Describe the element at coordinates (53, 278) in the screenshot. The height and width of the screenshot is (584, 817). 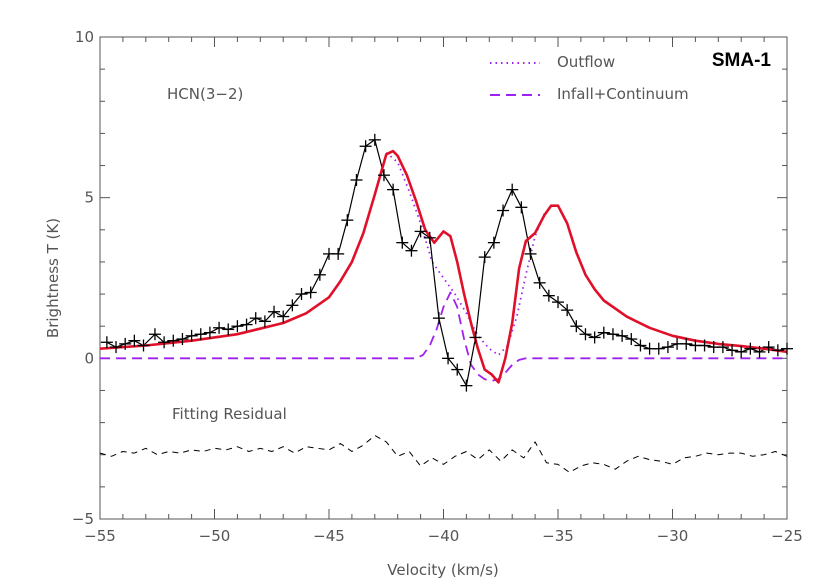
I see `y-axis-title: Brightness T (K)` at that location.